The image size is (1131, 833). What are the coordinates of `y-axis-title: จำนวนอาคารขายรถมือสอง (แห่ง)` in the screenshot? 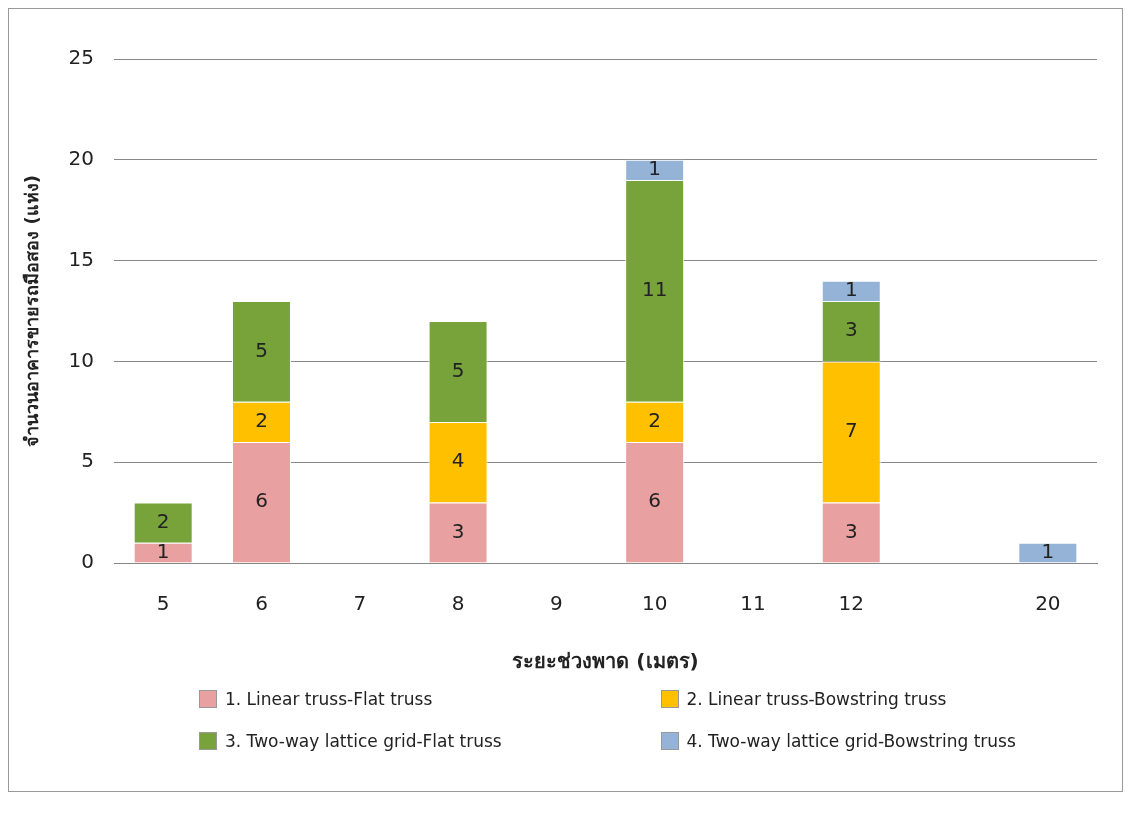 It's located at (32, 311).